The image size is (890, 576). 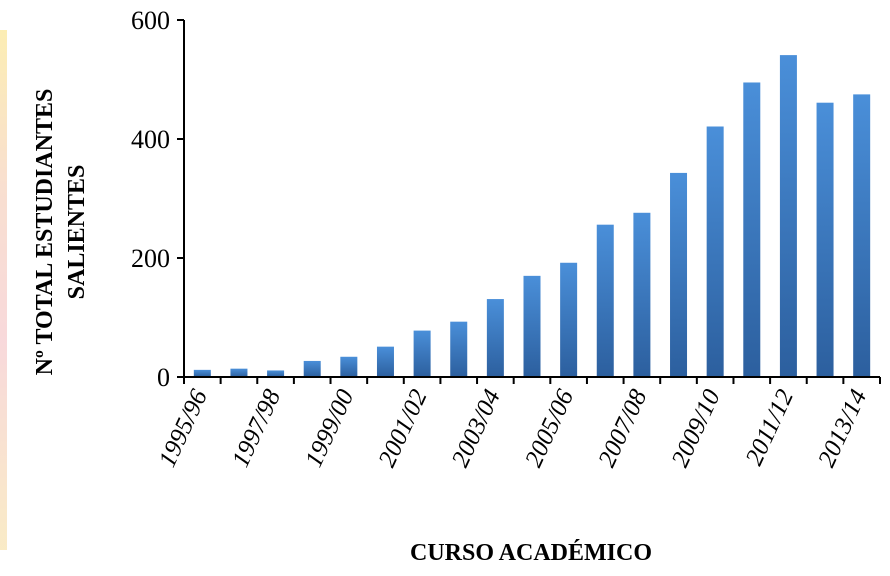 What do you see at coordinates (150, 258) in the screenshot?
I see `y-tick-label: 200` at bounding box center [150, 258].